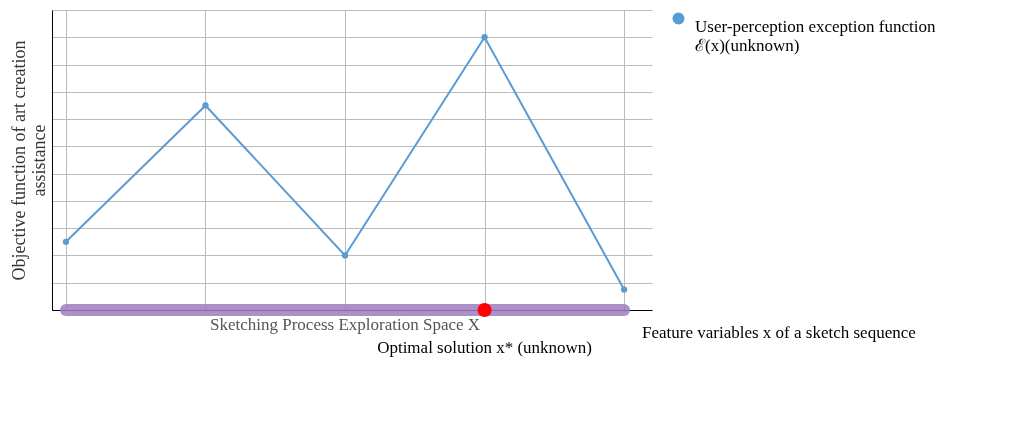  Describe the element at coordinates (28, 160) in the screenshot. I see `y-axis-title: Objective function of art creation assistance` at that location.